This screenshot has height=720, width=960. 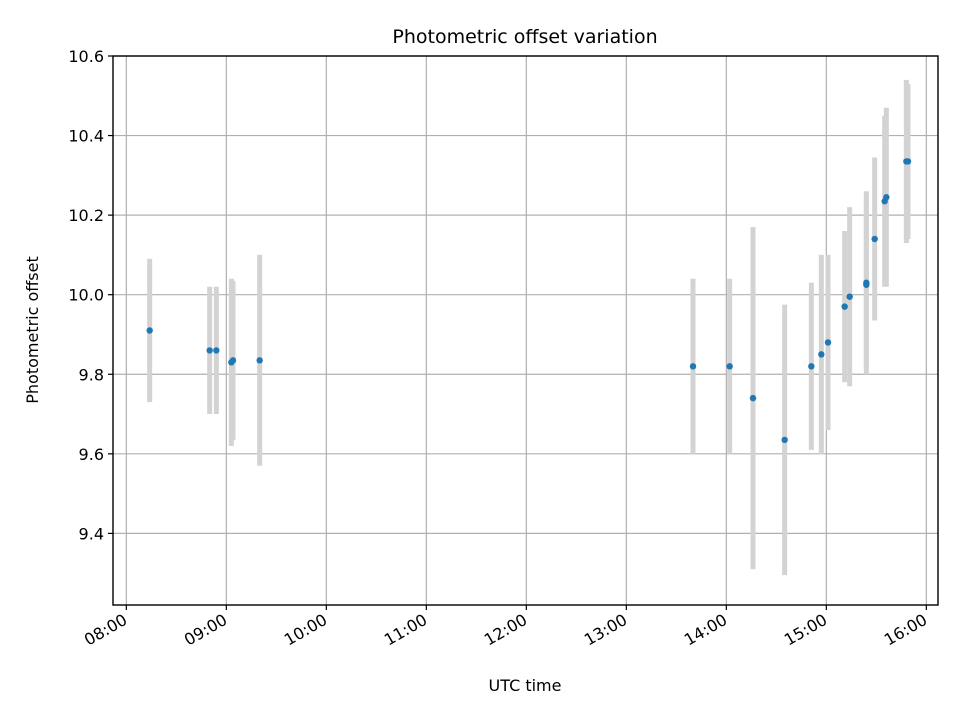 I want to click on y-tick-label: 10.6, so click(x=86, y=56).